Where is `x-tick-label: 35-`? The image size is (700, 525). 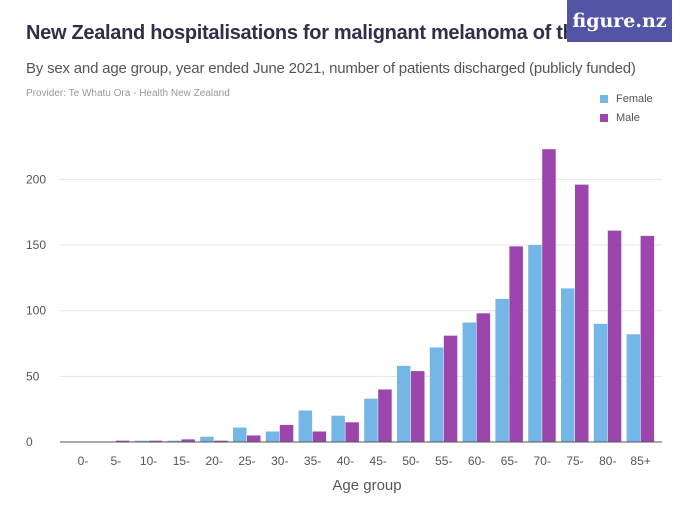 x-tick-label: 35- is located at coordinates (312, 461).